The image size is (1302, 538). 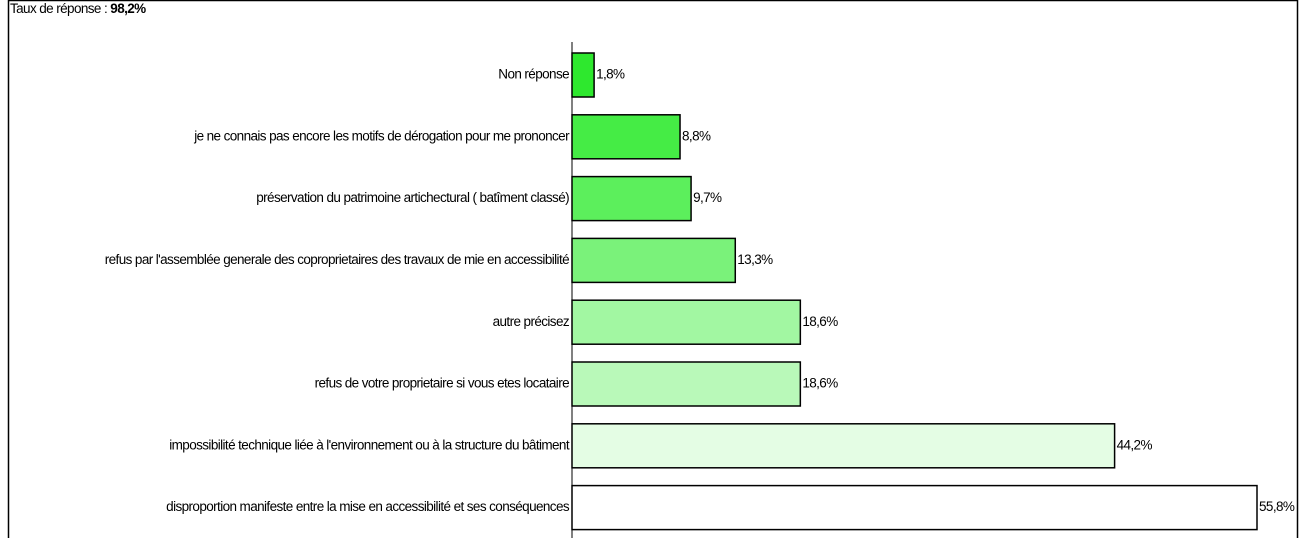 What do you see at coordinates (707, 197) in the screenshot?
I see `value-label: 9,7%` at bounding box center [707, 197].